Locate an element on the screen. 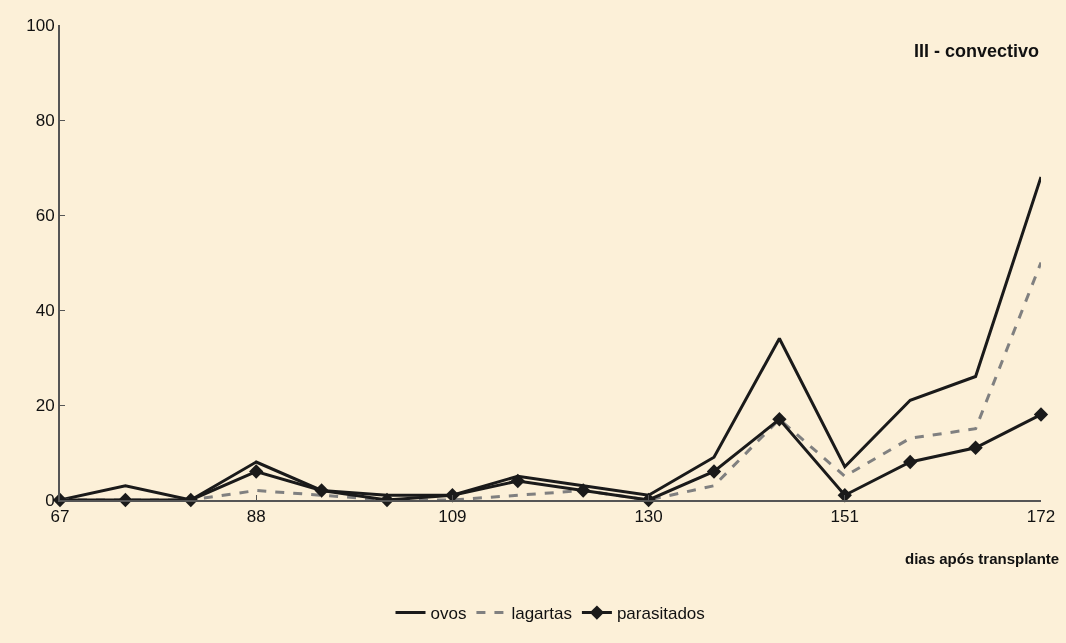 This screenshot has height=643, width=1066. x-tick-label: 172 is located at coordinates (1041, 517).